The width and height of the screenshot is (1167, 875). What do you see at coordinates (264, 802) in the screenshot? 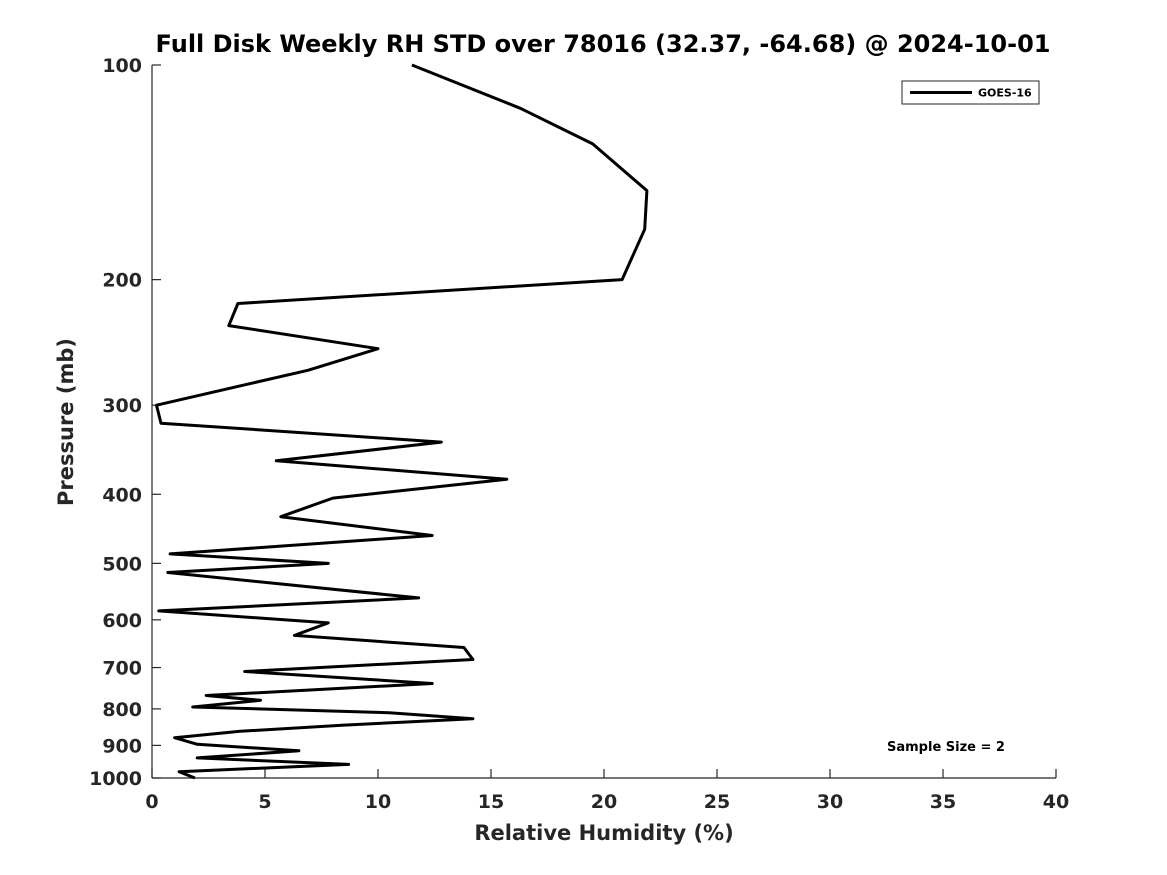
I see `x-tick-label: 5` at bounding box center [264, 802].